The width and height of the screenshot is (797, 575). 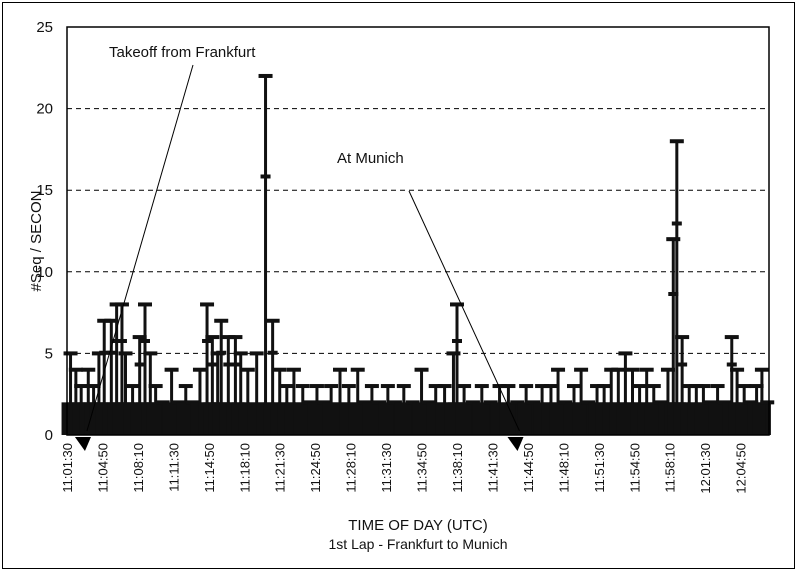 I want to click on x-axis-label: TIME OF DAY (UTC), so click(x=417, y=525).